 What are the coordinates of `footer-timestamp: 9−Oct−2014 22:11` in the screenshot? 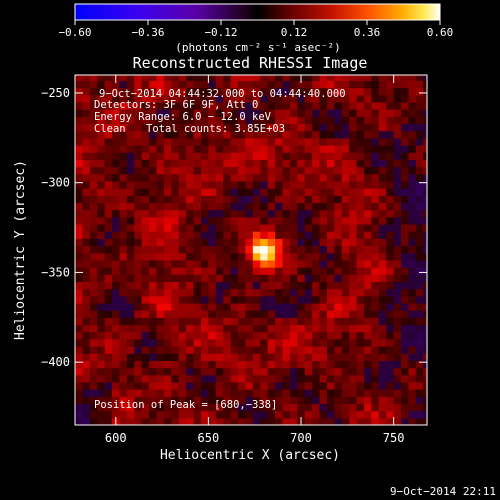 It's located at (443, 491).